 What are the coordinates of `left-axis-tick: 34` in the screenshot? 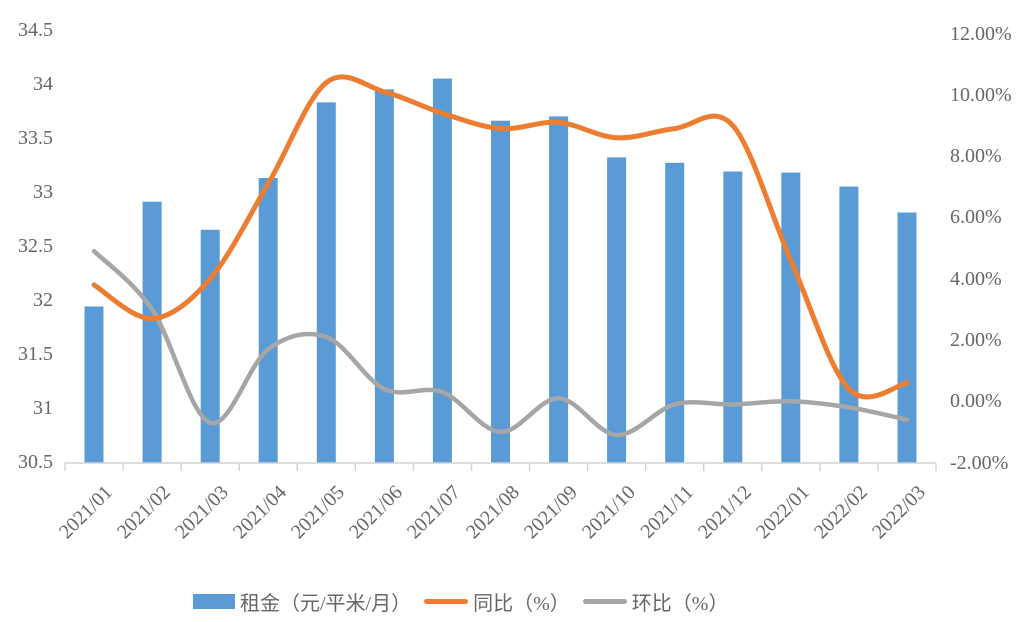 It's located at (43, 84).